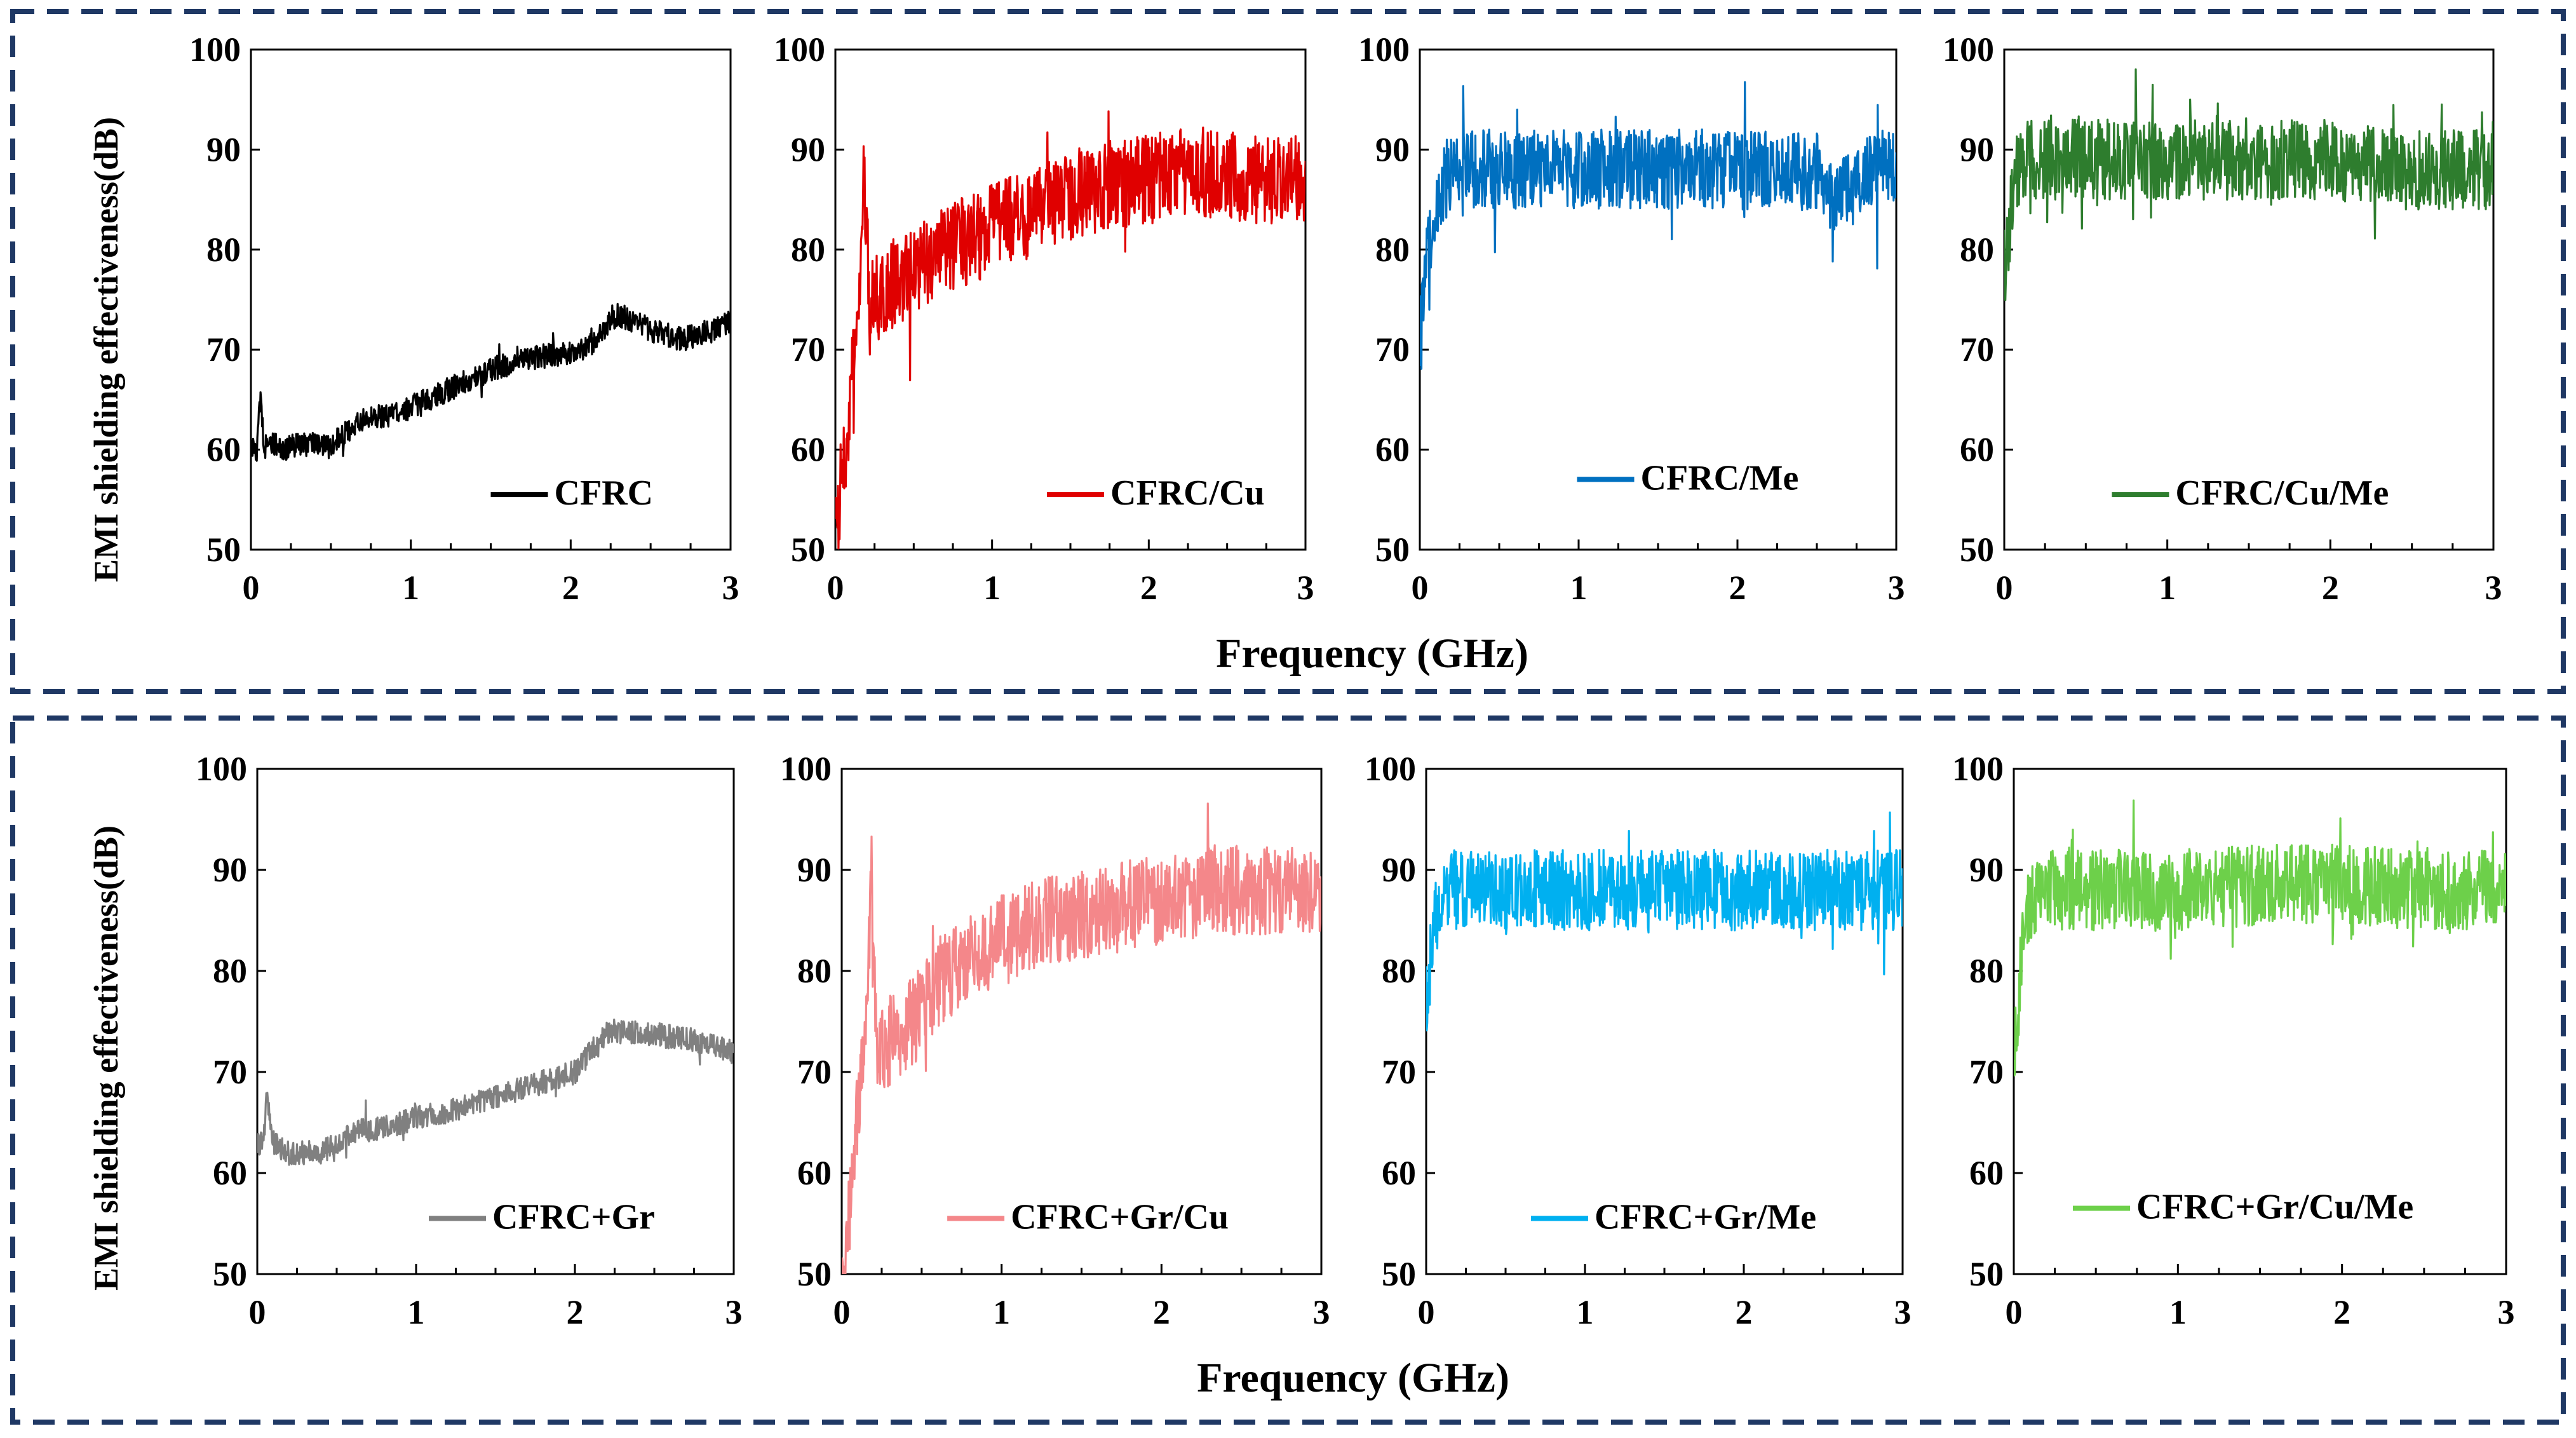  Describe the element at coordinates (2233, 1040) in the screenshot. I see `chart-panel-bottom-4: 50 60 70 80 90 100 0 1 2 3 CFRC+Gr/Cu/Me` at that location.